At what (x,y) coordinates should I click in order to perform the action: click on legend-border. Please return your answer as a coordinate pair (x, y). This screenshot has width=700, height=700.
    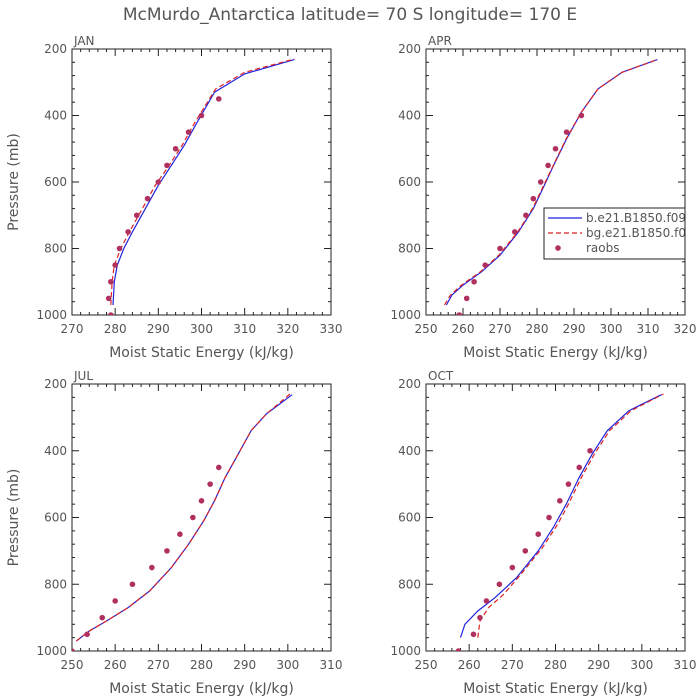
    Looking at the image, I should click on (614, 233).